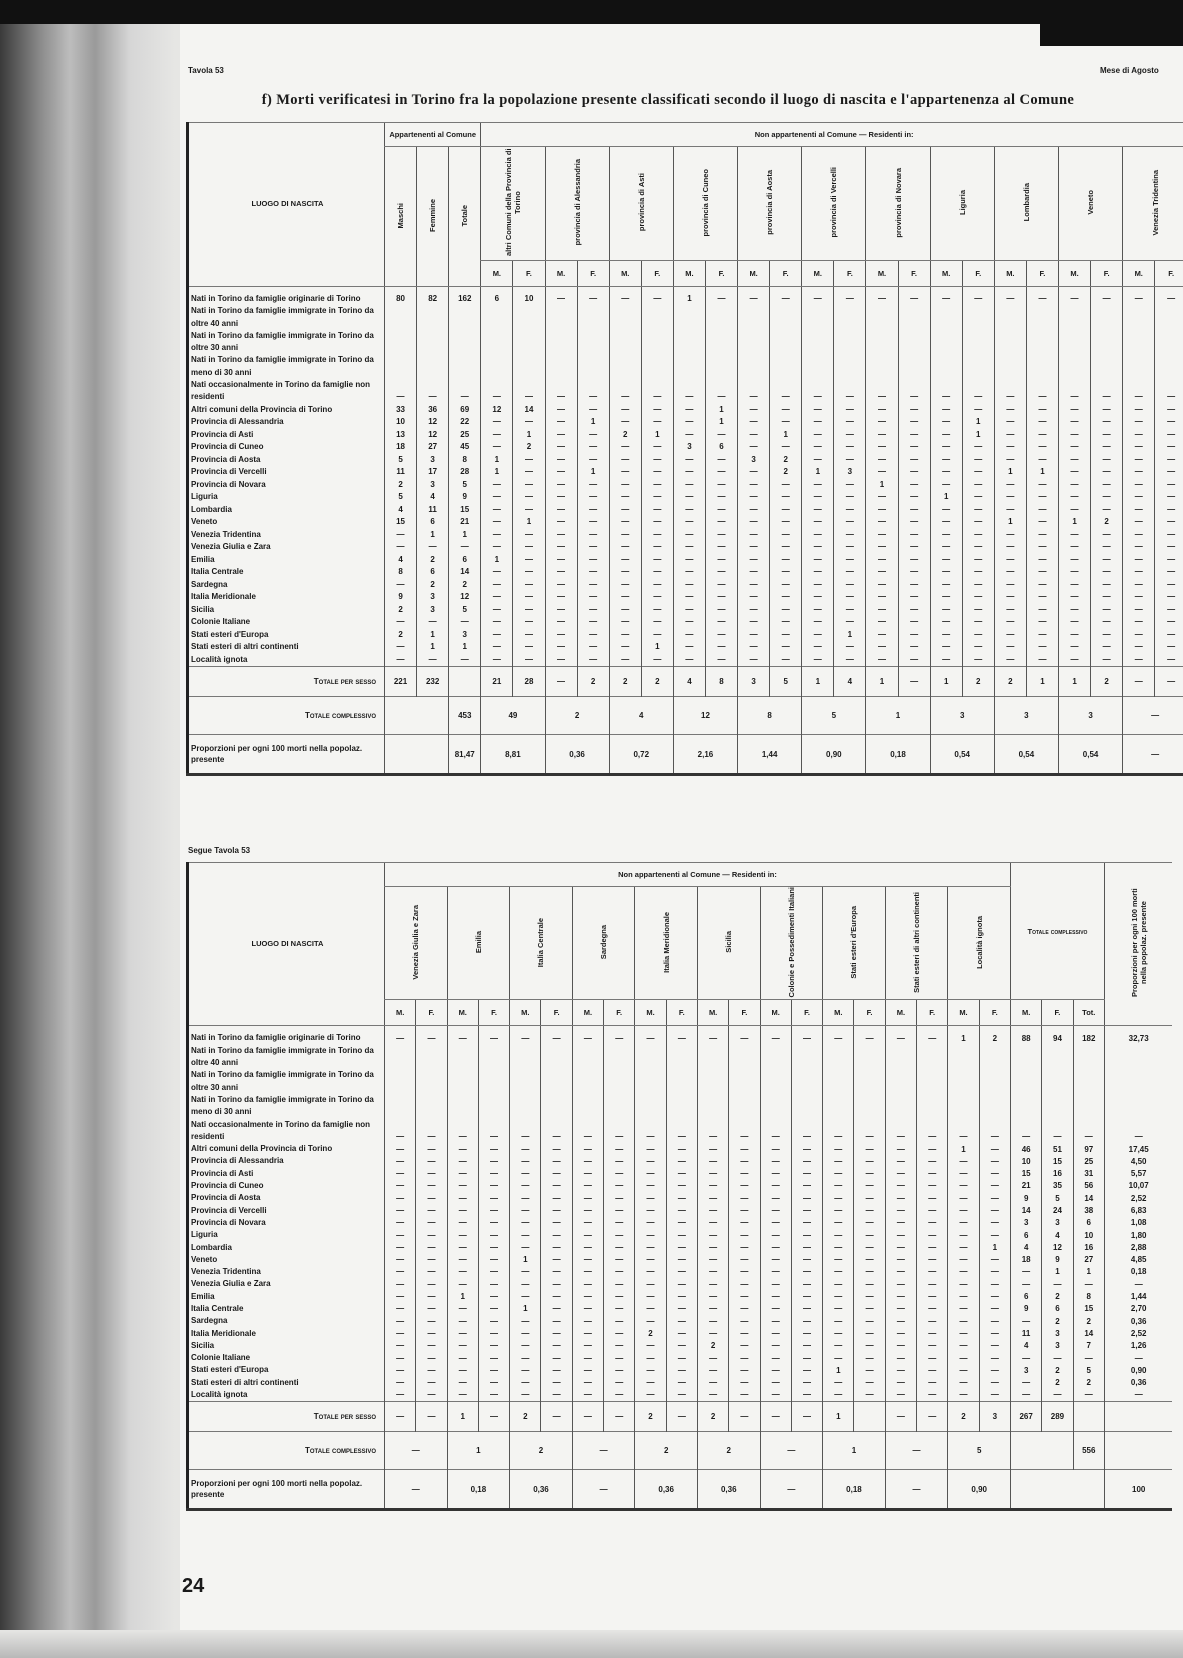 The width and height of the screenshot is (1183, 1658). Describe the element at coordinates (679, 1346) in the screenshot. I see `table-row: Sicilia — — — — — — — — — —2— — — — — — — — —4 3 7 1,26` at that location.